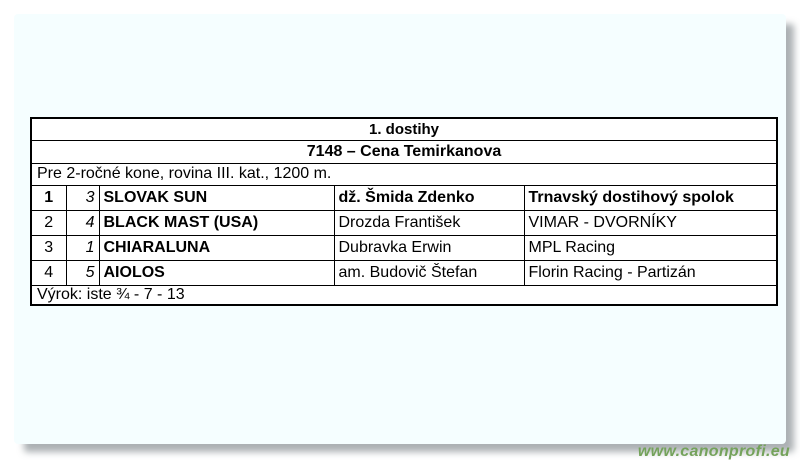  What do you see at coordinates (429, 248) in the screenshot?
I see `jockey-name: Dubravka Erwin` at bounding box center [429, 248].